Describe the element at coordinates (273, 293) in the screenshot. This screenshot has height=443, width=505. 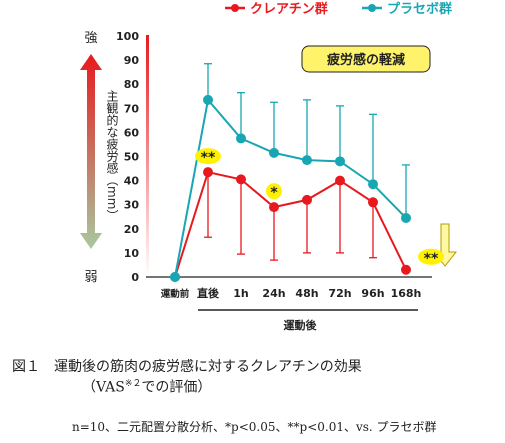
I see `x-tick-label: 24h` at that location.